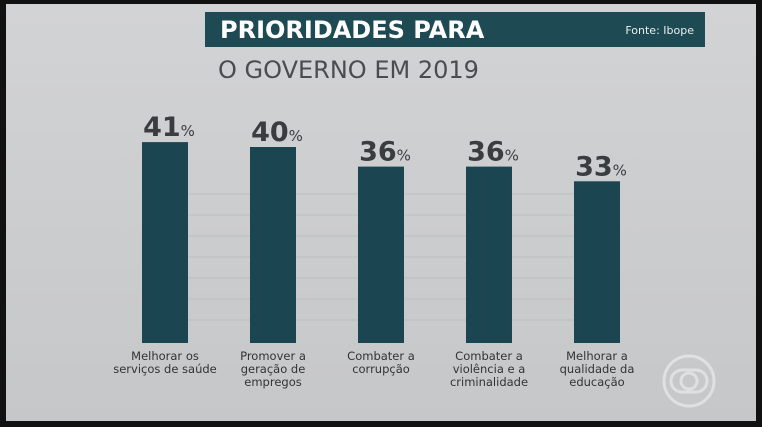 The image size is (762, 427). Describe the element at coordinates (165, 362) in the screenshot. I see `x-tick-label: Melhorar os serviços de saúde` at that location.